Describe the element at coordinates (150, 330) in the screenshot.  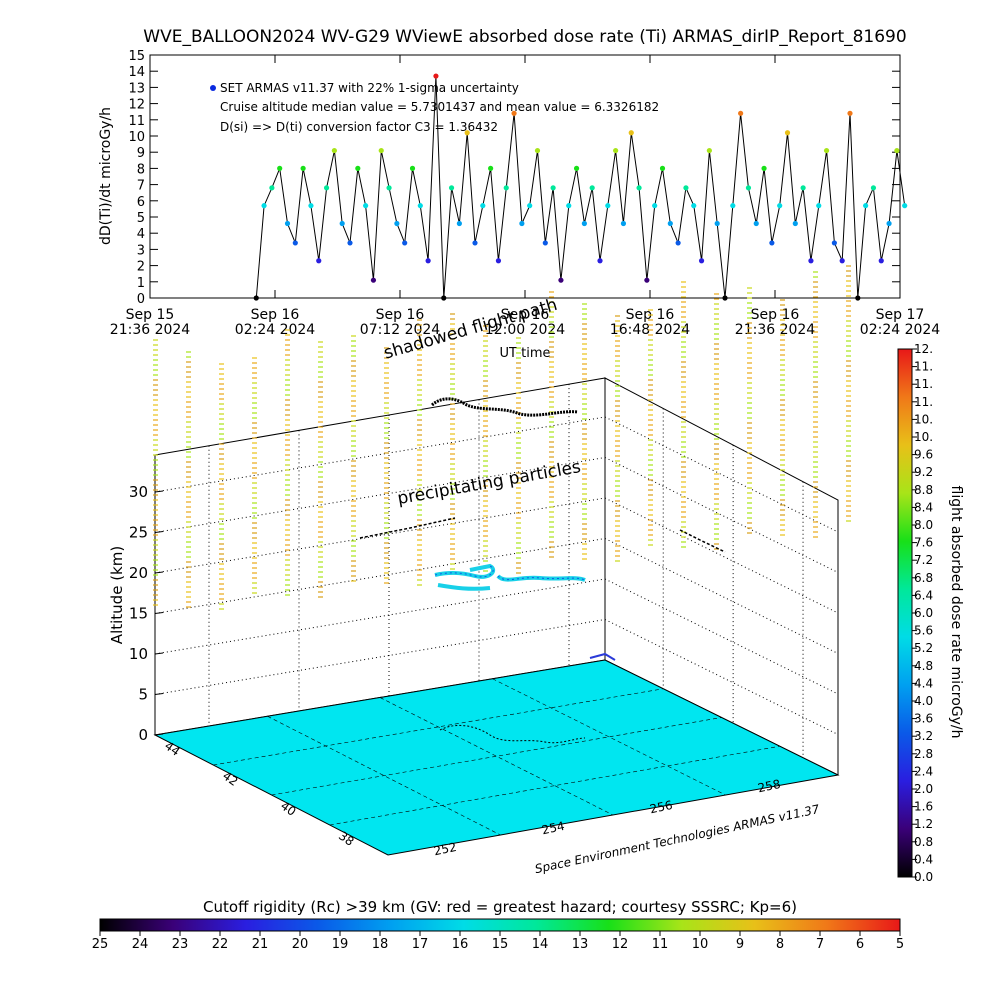
I see `x-tick-time: 21:36 2024` at that location.